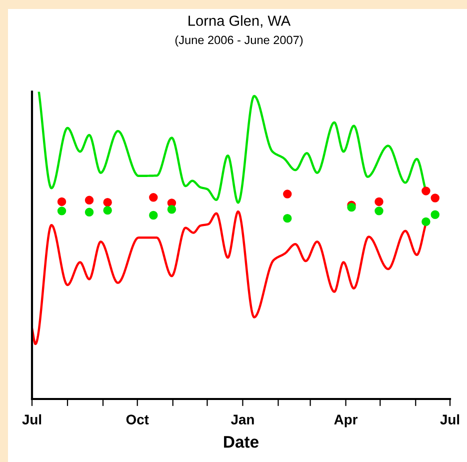 The width and height of the screenshot is (467, 462). I want to click on chart-title: Lorna Glen, WA, so click(239, 21).